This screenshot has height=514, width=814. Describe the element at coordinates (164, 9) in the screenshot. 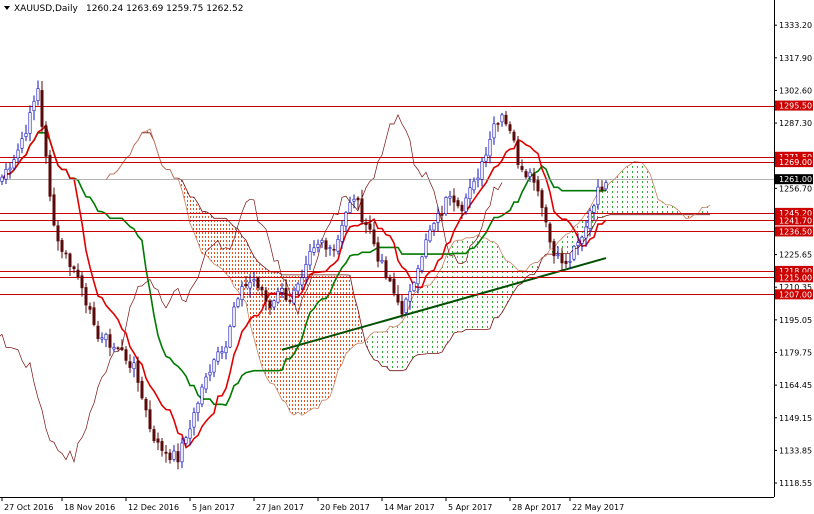

I see `ohlc-values: 1260.24 1263.69 1259.75 1262.52` at that location.